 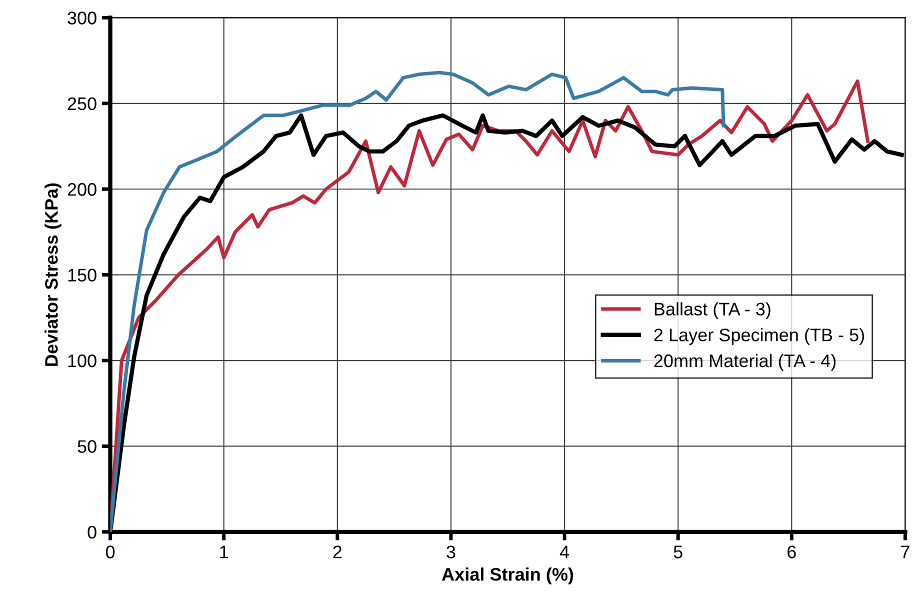 What do you see at coordinates (565, 552) in the screenshot?
I see `x-tick-label: 4` at bounding box center [565, 552].